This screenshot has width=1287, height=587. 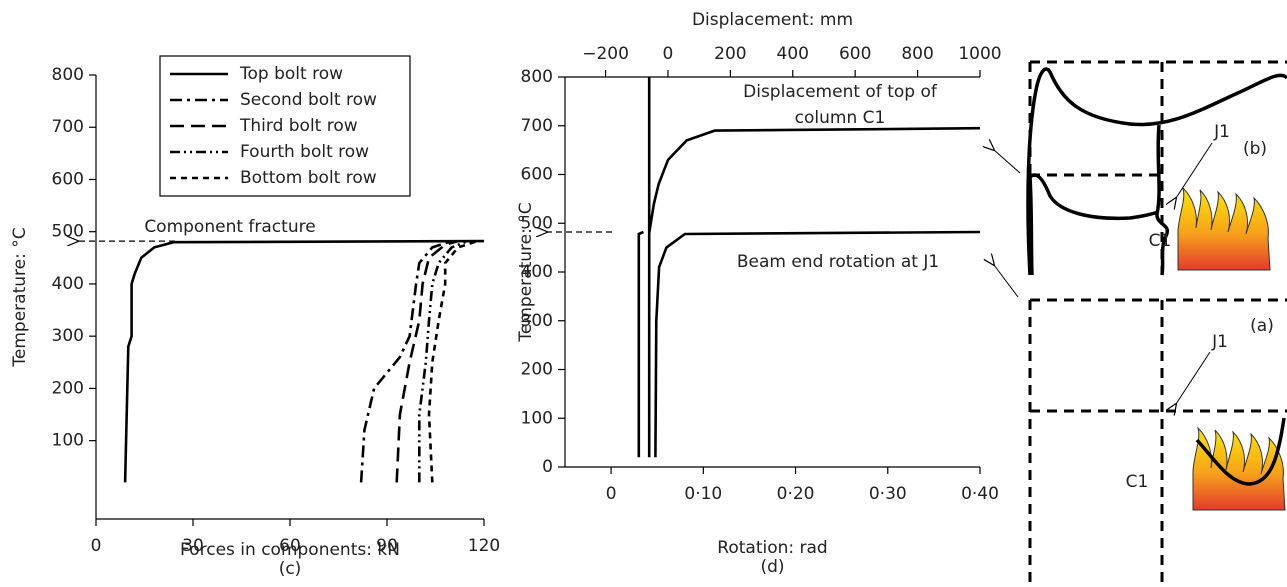 I want to click on x2-tick-label: 600, so click(x=855, y=54).